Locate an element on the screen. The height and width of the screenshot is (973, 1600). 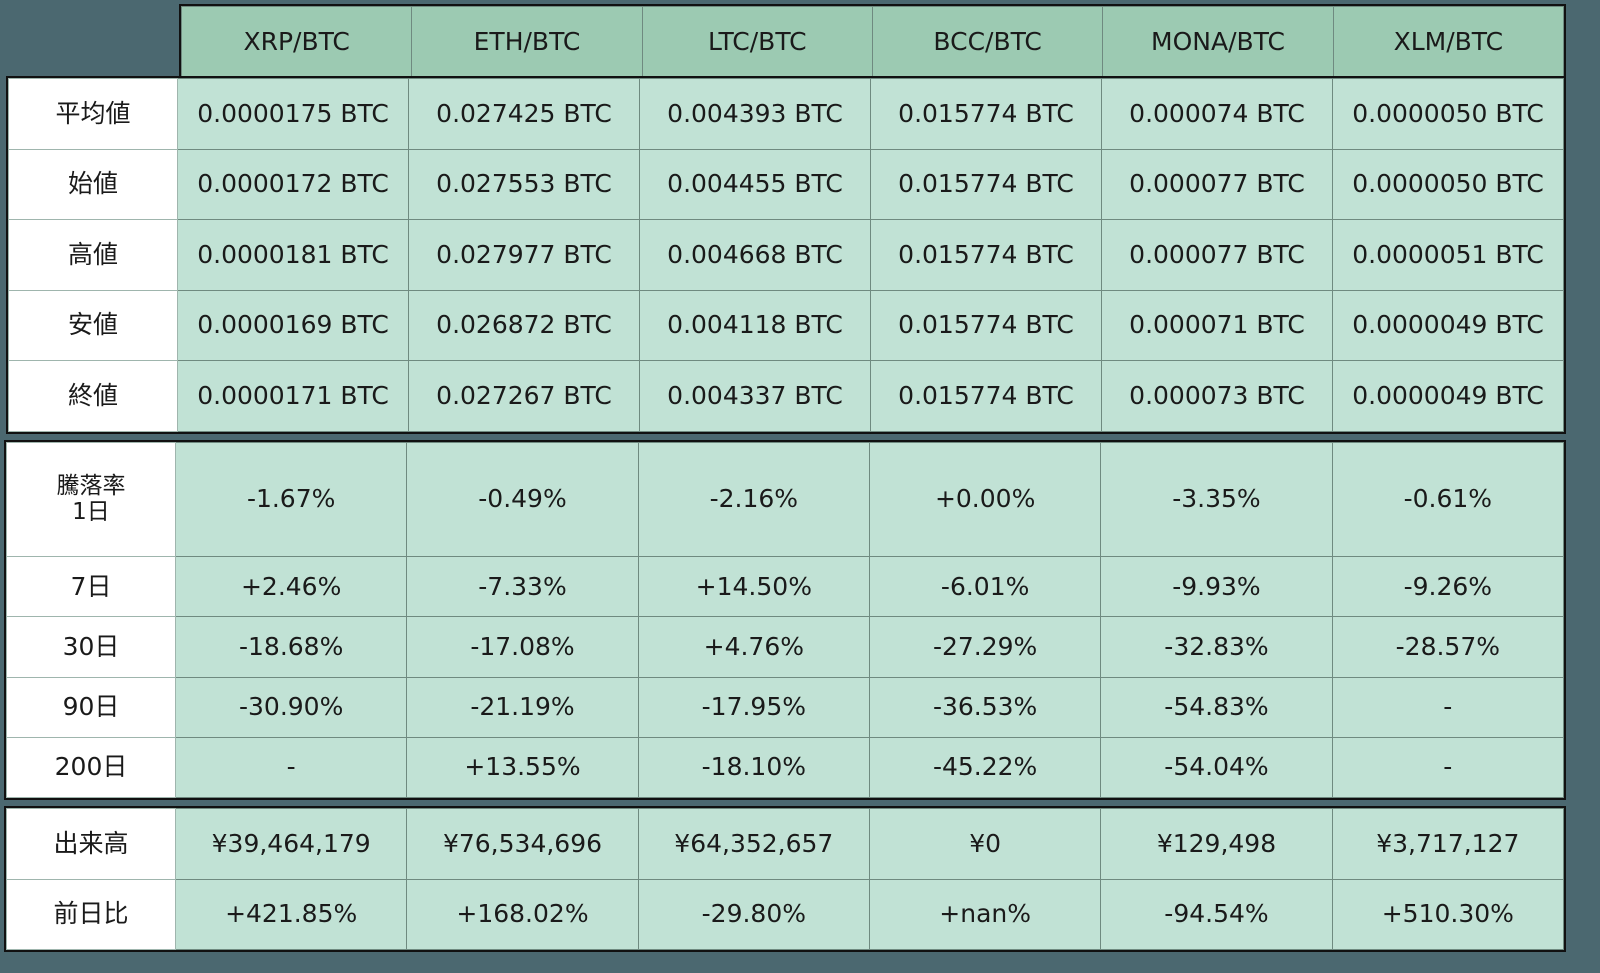
table-cell: ¥64,352,657 is located at coordinates (753, 844).